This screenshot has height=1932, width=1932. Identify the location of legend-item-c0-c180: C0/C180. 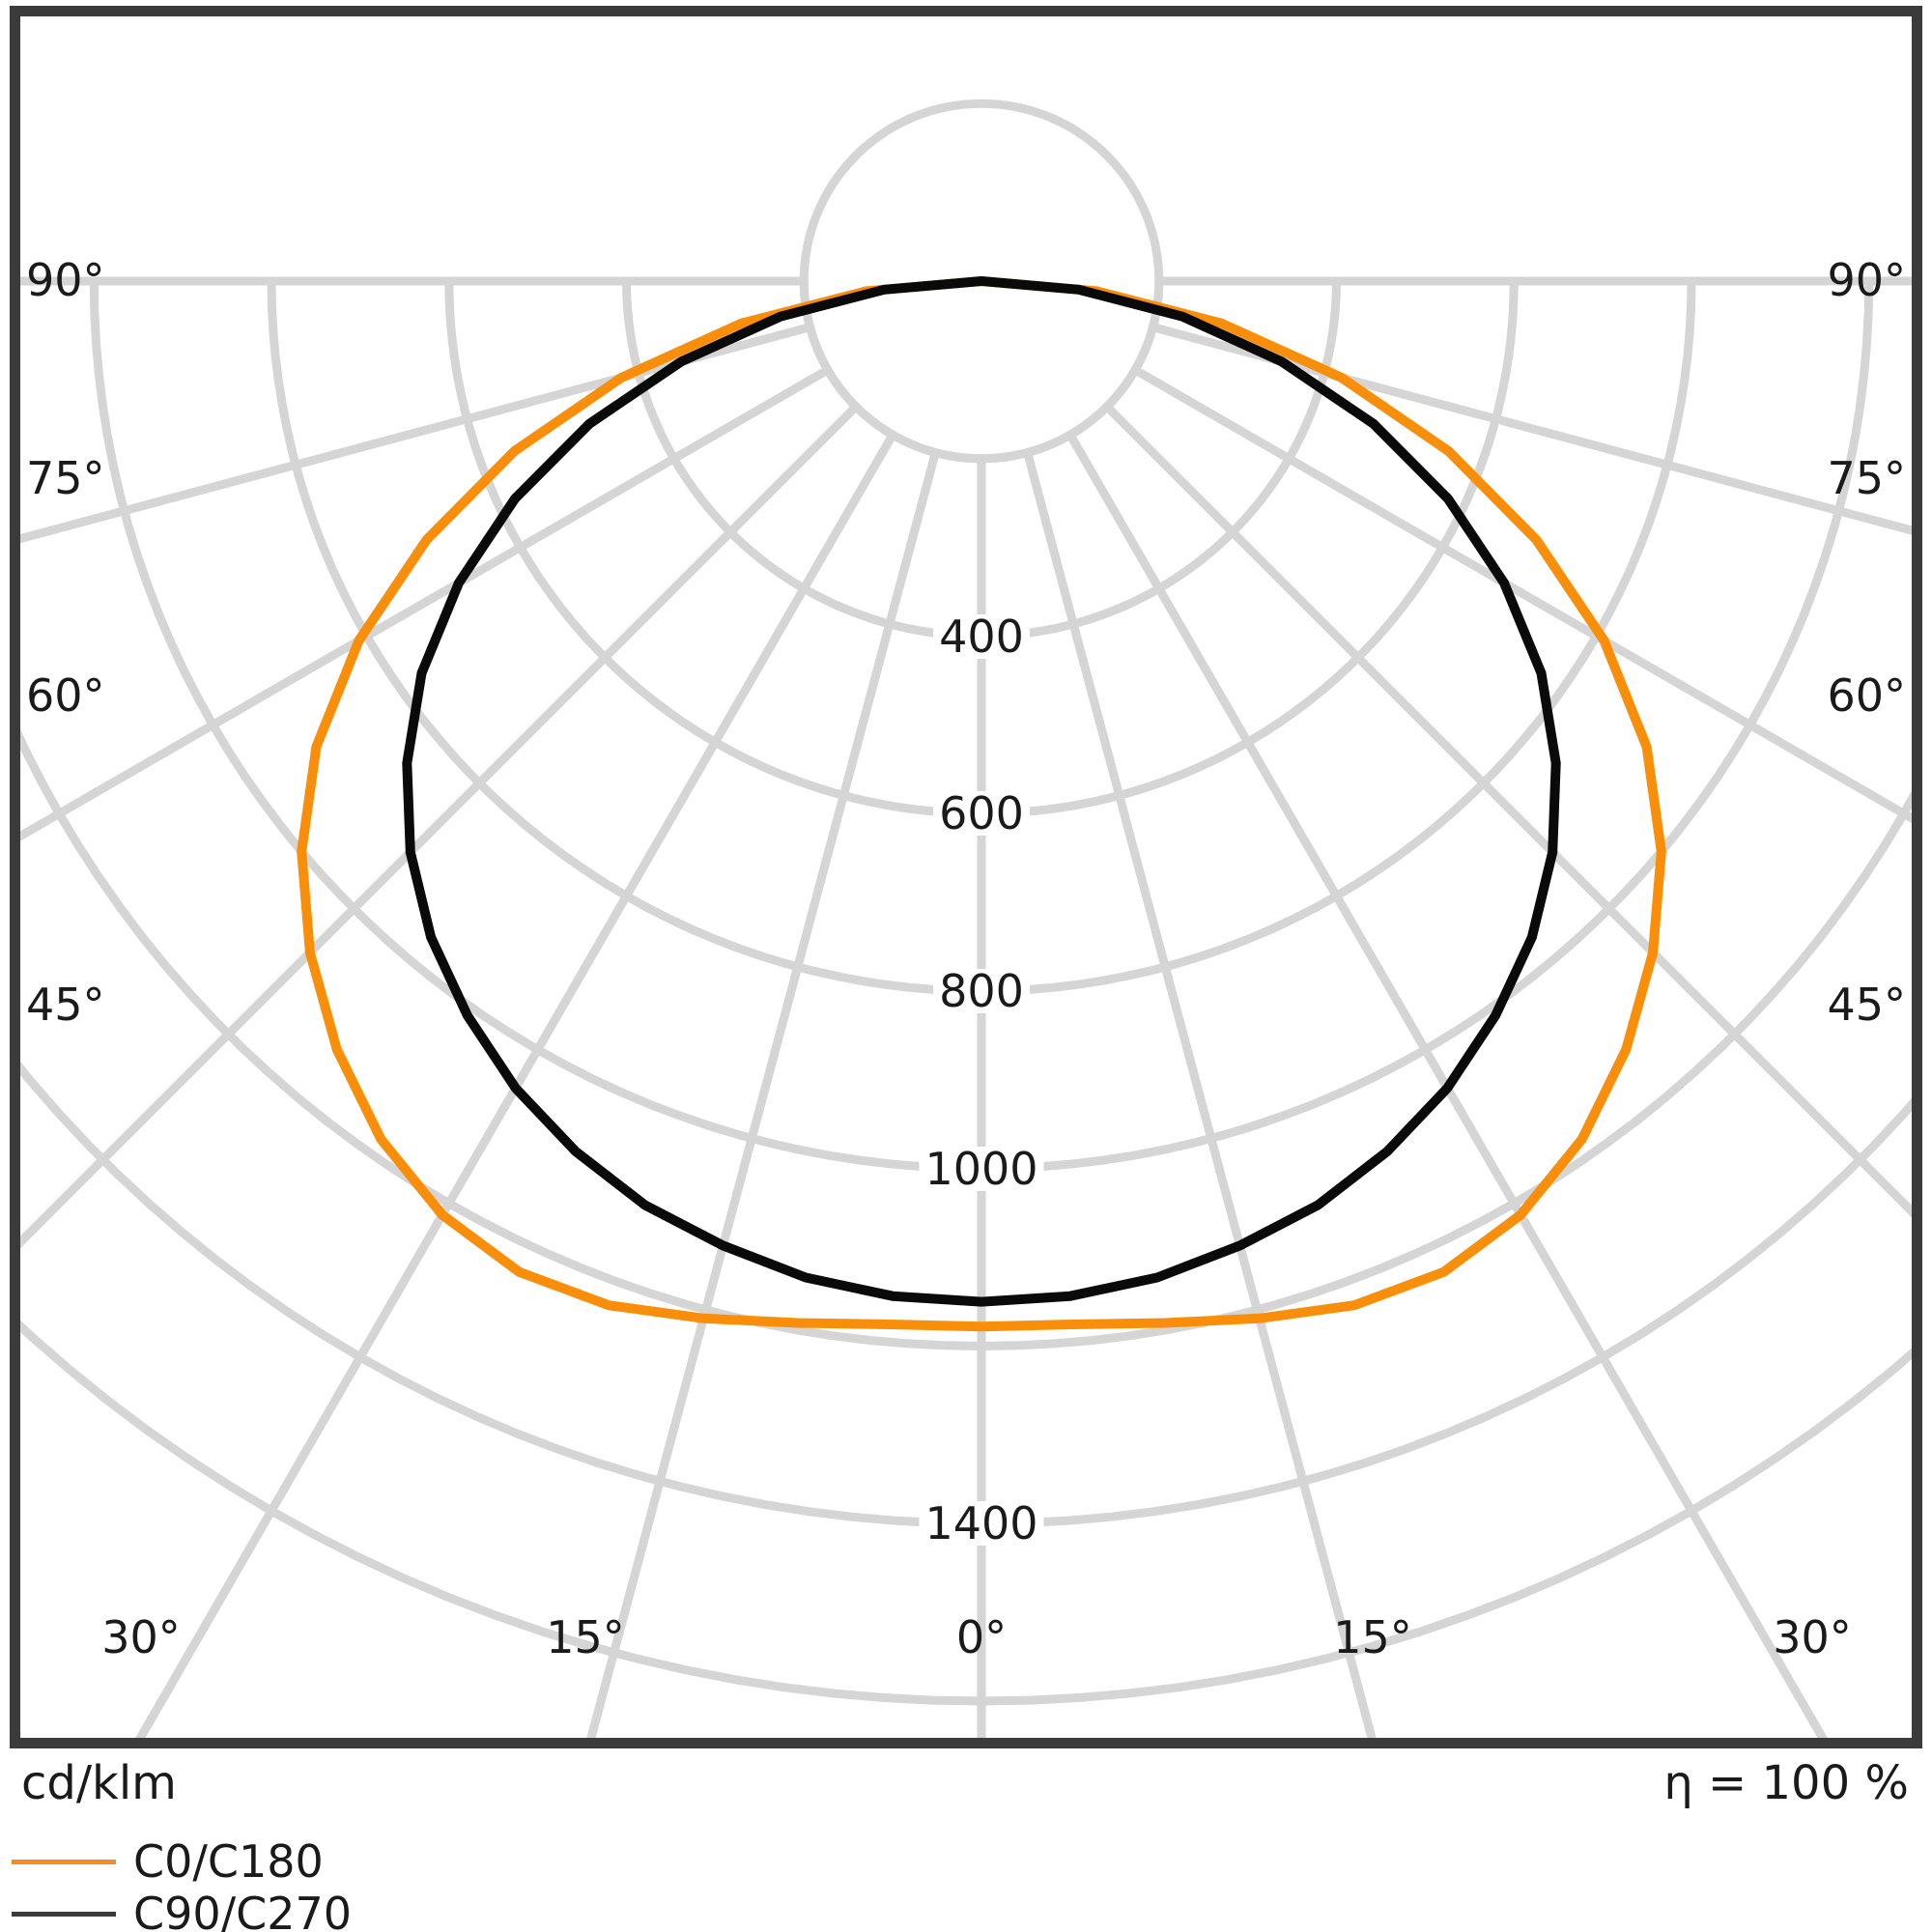
(446, 1861).